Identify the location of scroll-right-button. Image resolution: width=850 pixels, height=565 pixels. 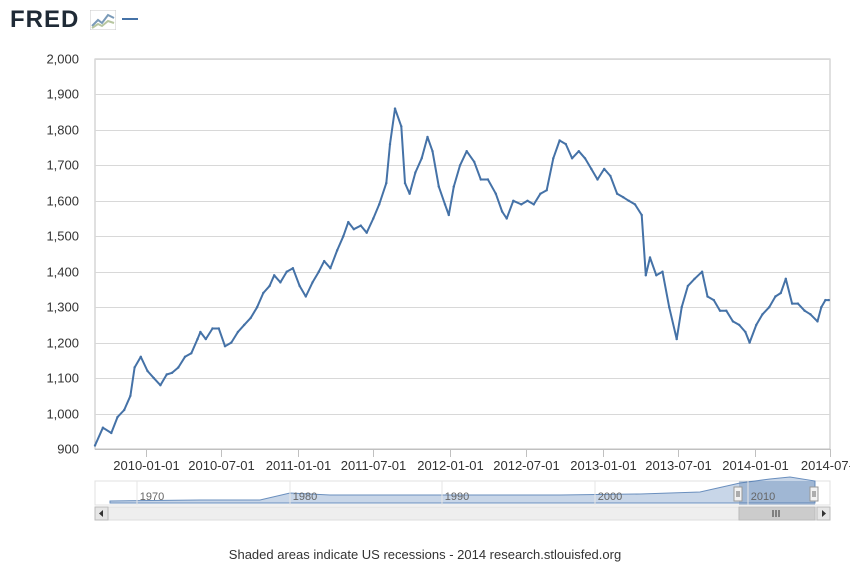
(823, 513).